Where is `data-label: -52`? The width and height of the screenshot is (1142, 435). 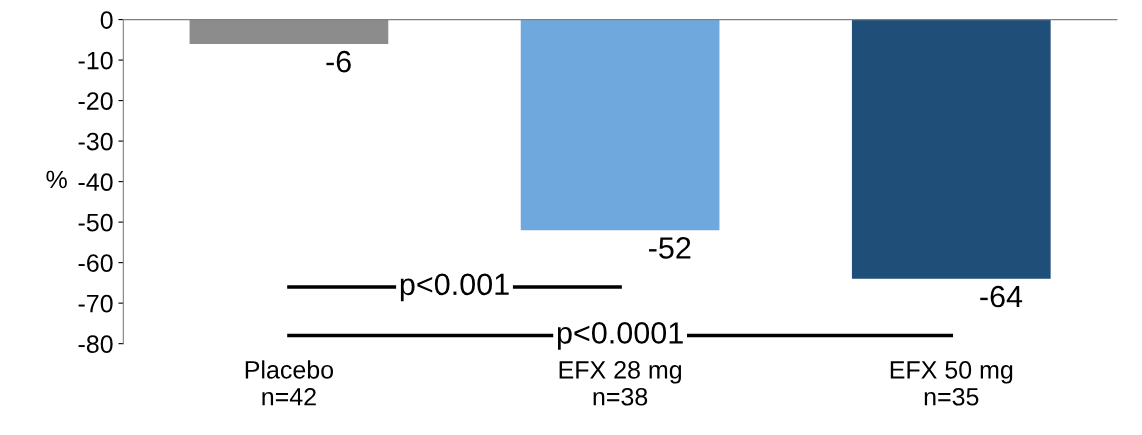
data-label: -52 is located at coordinates (670, 248).